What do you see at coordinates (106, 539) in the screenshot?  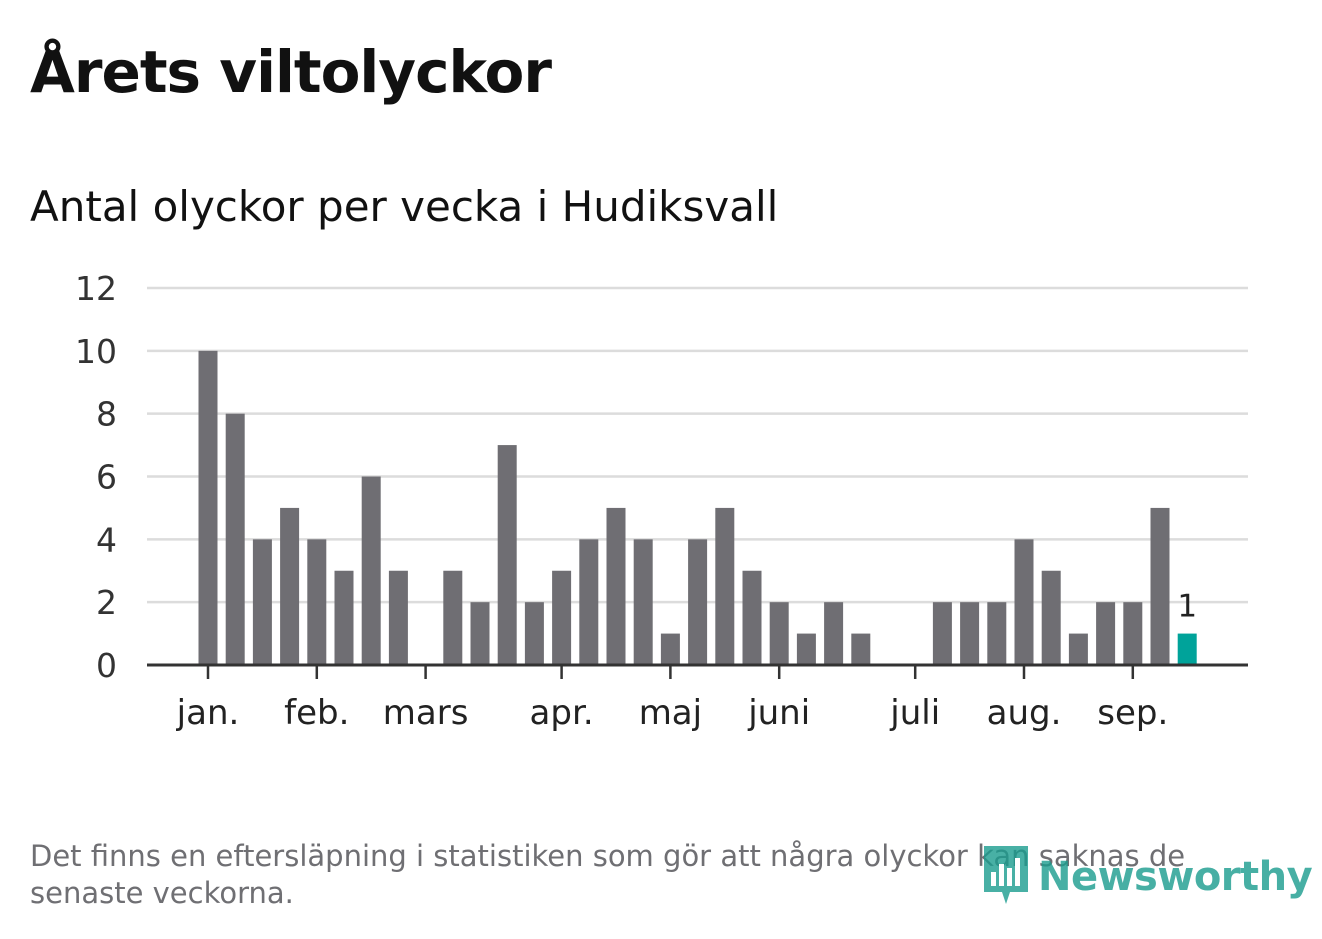 I see `y-tick-label: 4` at bounding box center [106, 539].